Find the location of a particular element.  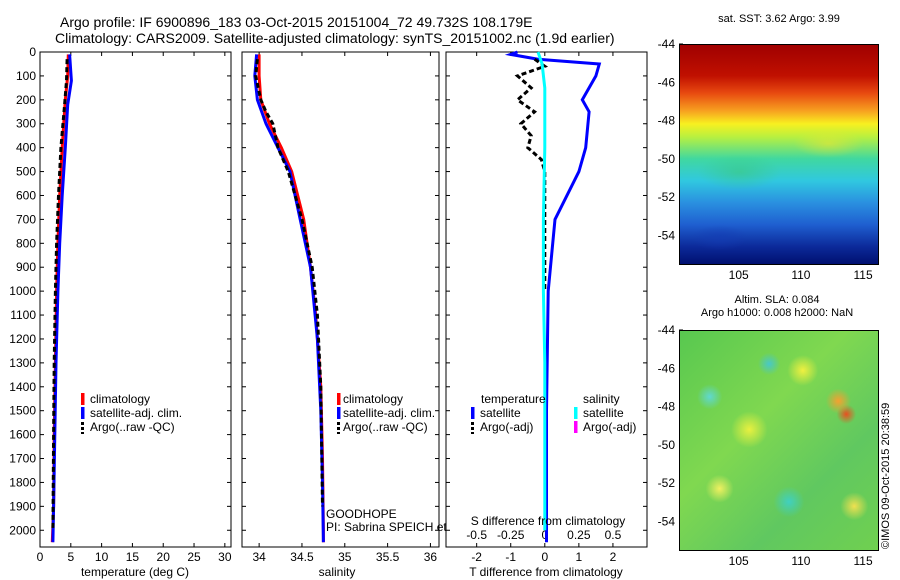

y-tick-label: 1600 is located at coordinates (22, 435).